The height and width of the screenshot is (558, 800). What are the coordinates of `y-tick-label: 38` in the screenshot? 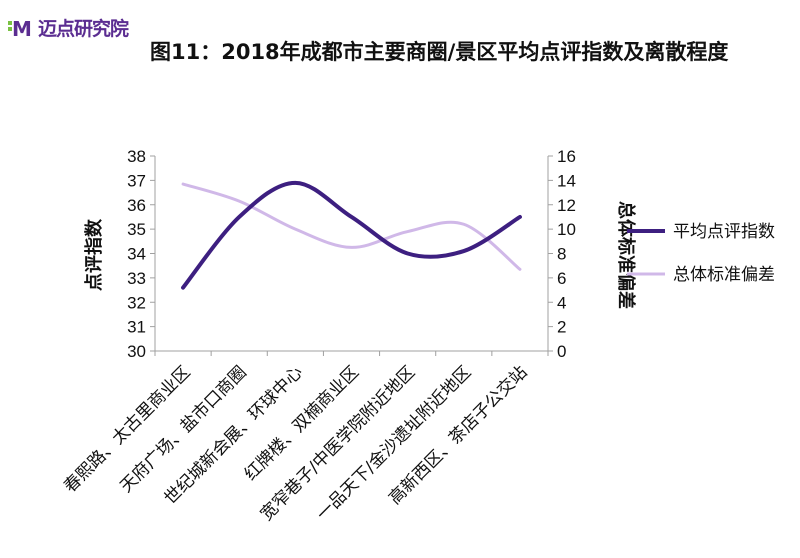 It's located at (136, 156).